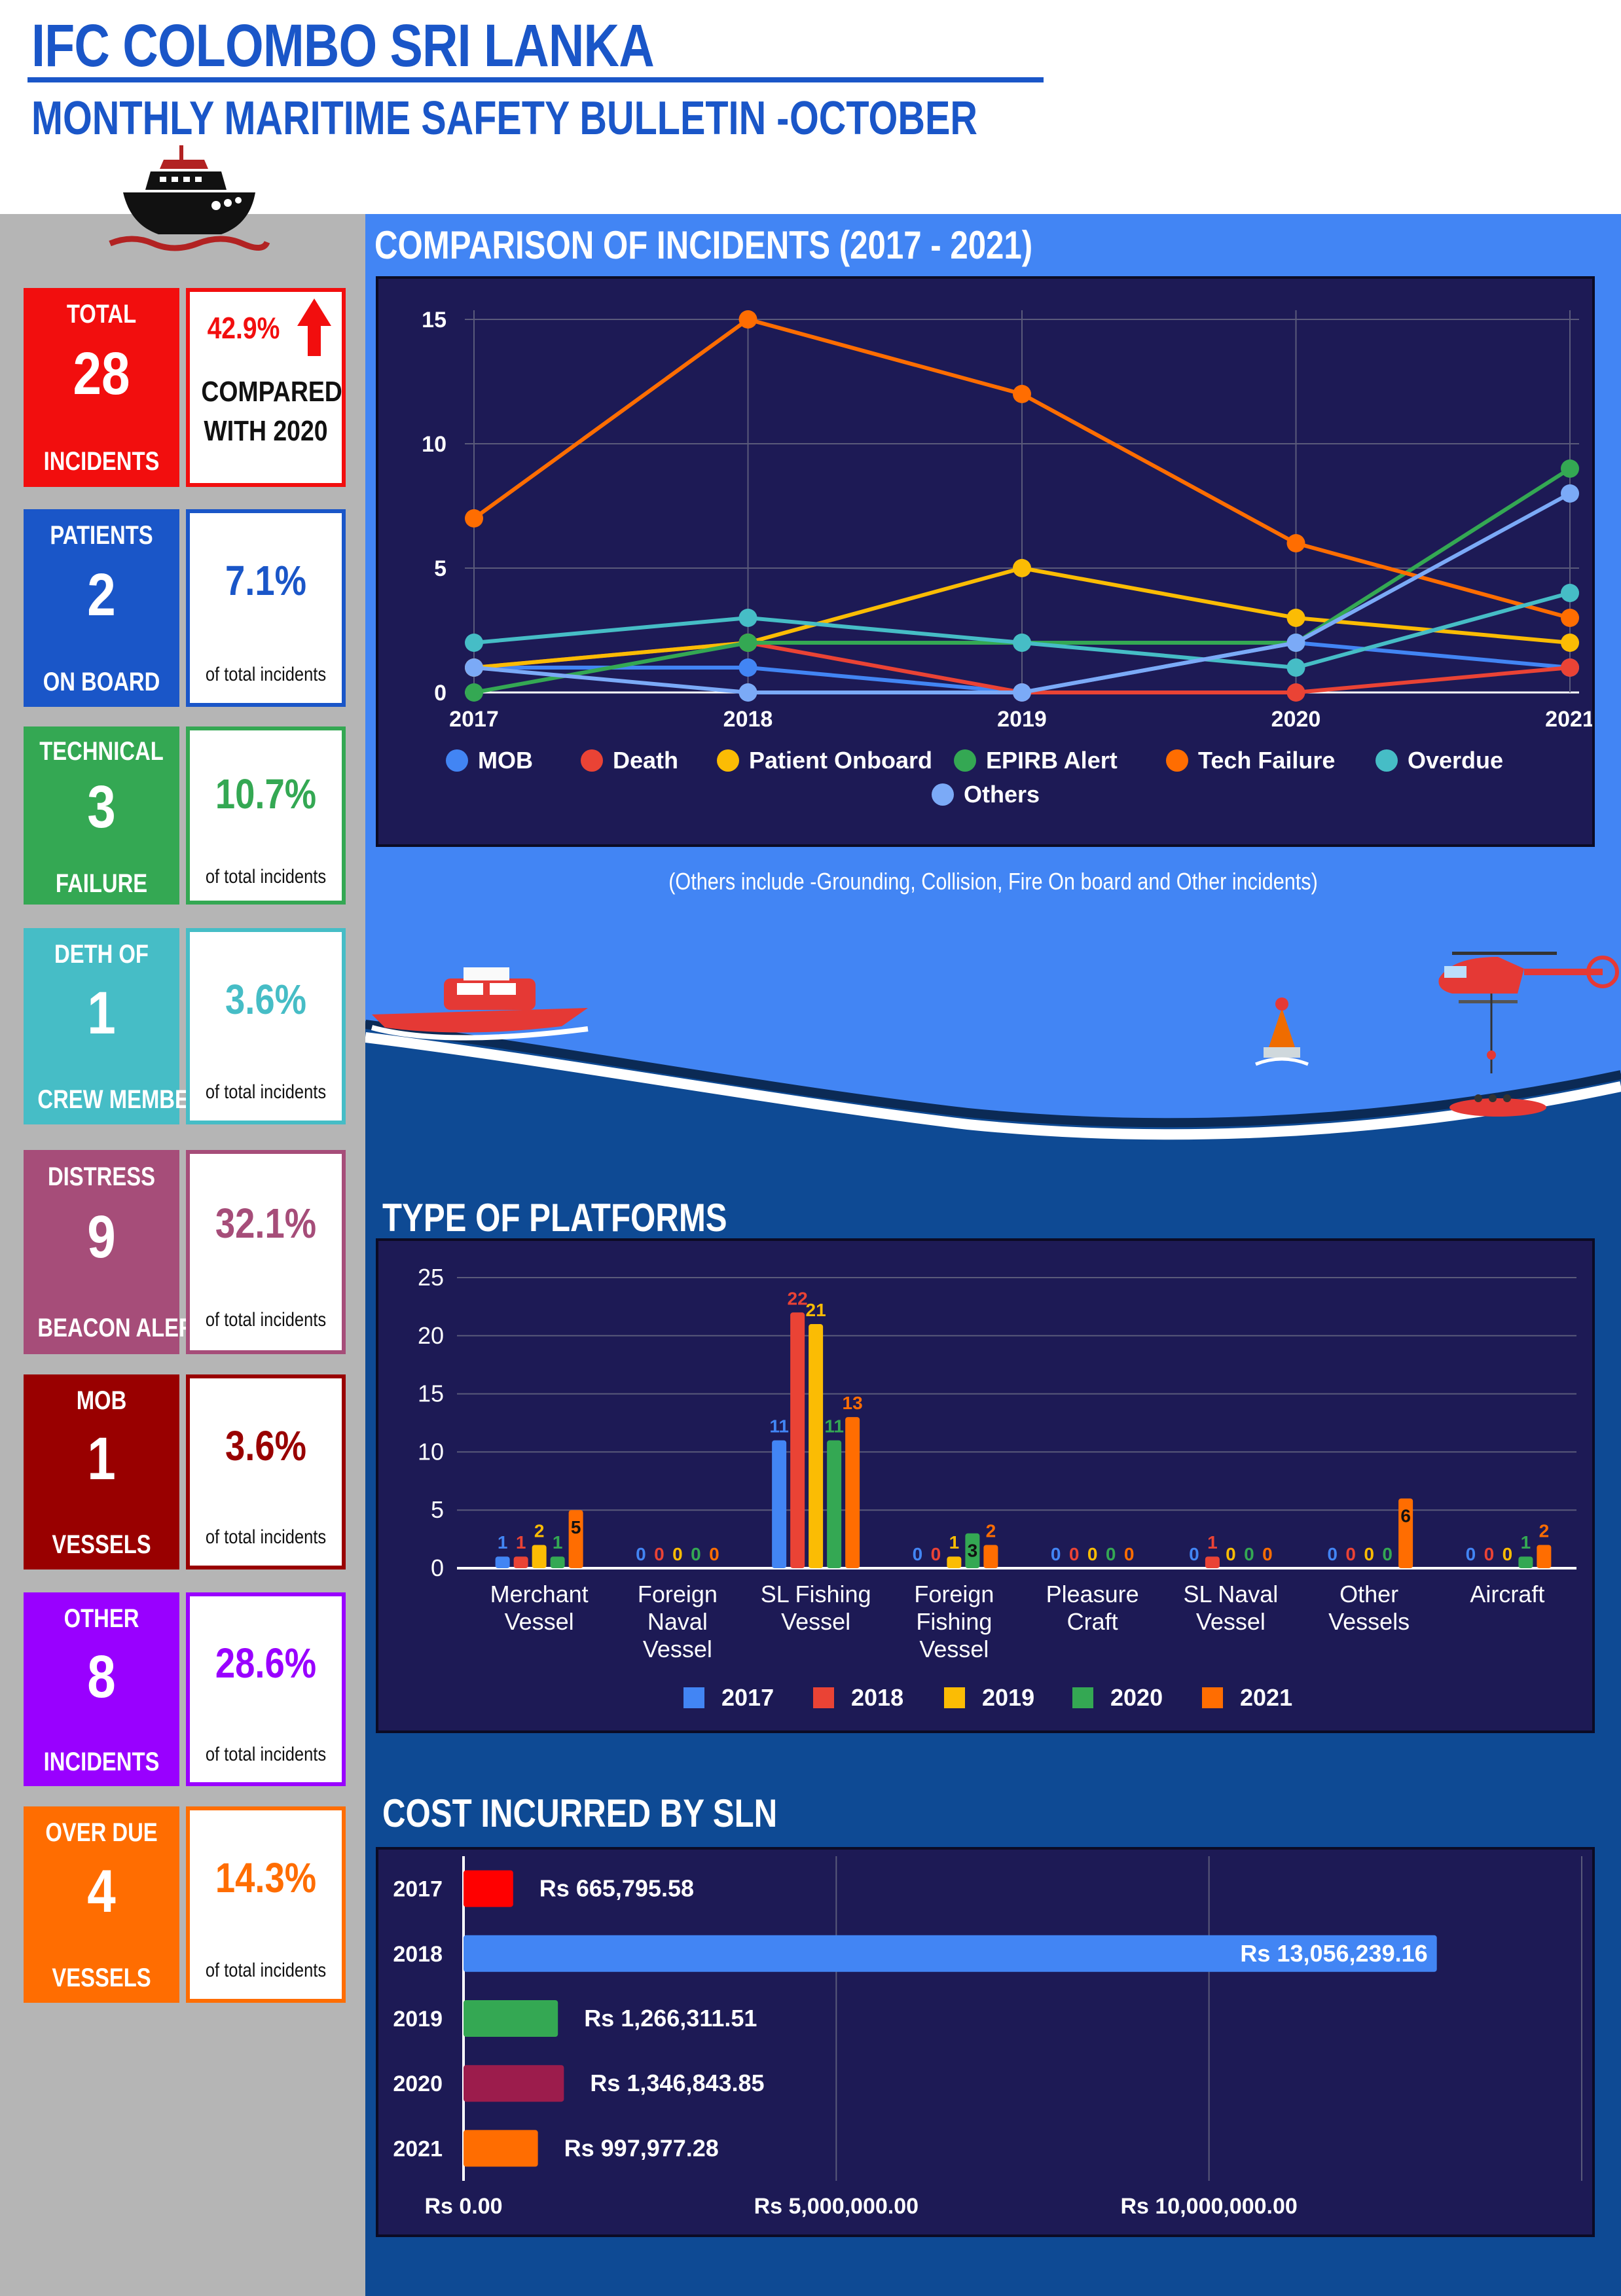  What do you see at coordinates (101, 1237) in the screenshot?
I see `stat-value: 9` at bounding box center [101, 1237].